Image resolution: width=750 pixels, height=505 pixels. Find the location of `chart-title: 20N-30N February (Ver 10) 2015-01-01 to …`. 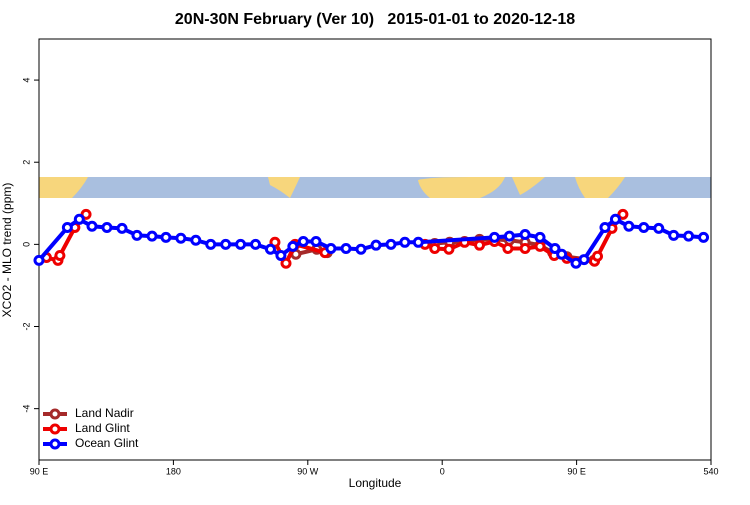

chart-title: 20N-30N February (Ver 10) 2015-01-01 to … is located at coordinates (375, 19).